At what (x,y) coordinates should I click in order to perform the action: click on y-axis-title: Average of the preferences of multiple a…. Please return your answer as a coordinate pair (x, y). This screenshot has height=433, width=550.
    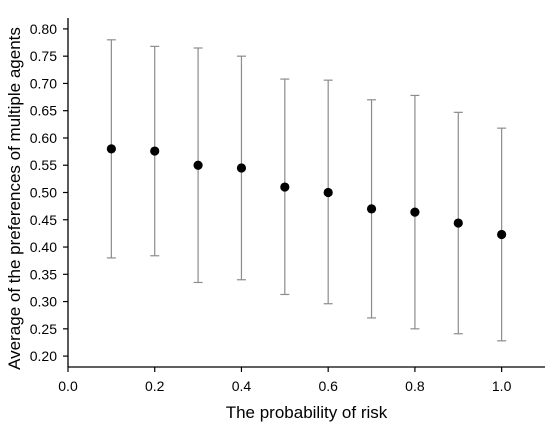
    Looking at the image, I should click on (14, 198).